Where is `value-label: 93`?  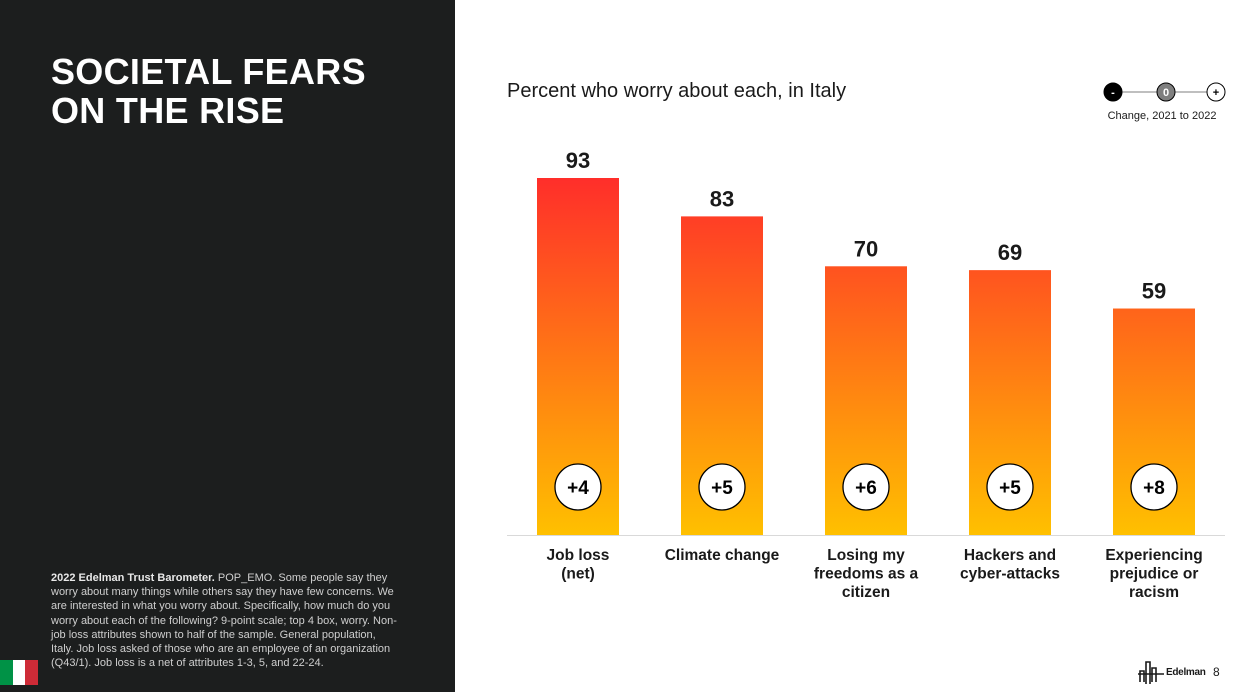
value-label: 93 is located at coordinates (578, 160).